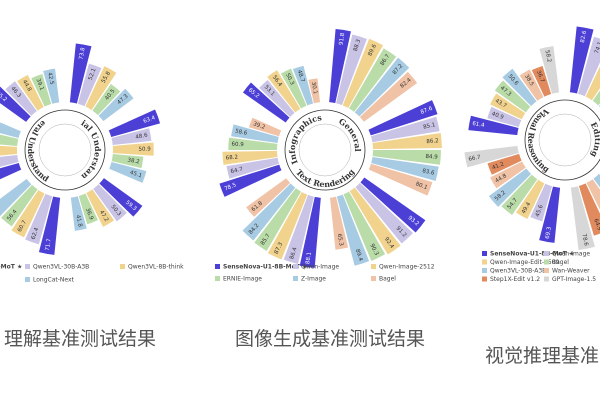 The width and height of the screenshot is (600, 400). Describe the element at coordinates (136, 175) in the screenshot. I see `value-label: 45.1` at that location.